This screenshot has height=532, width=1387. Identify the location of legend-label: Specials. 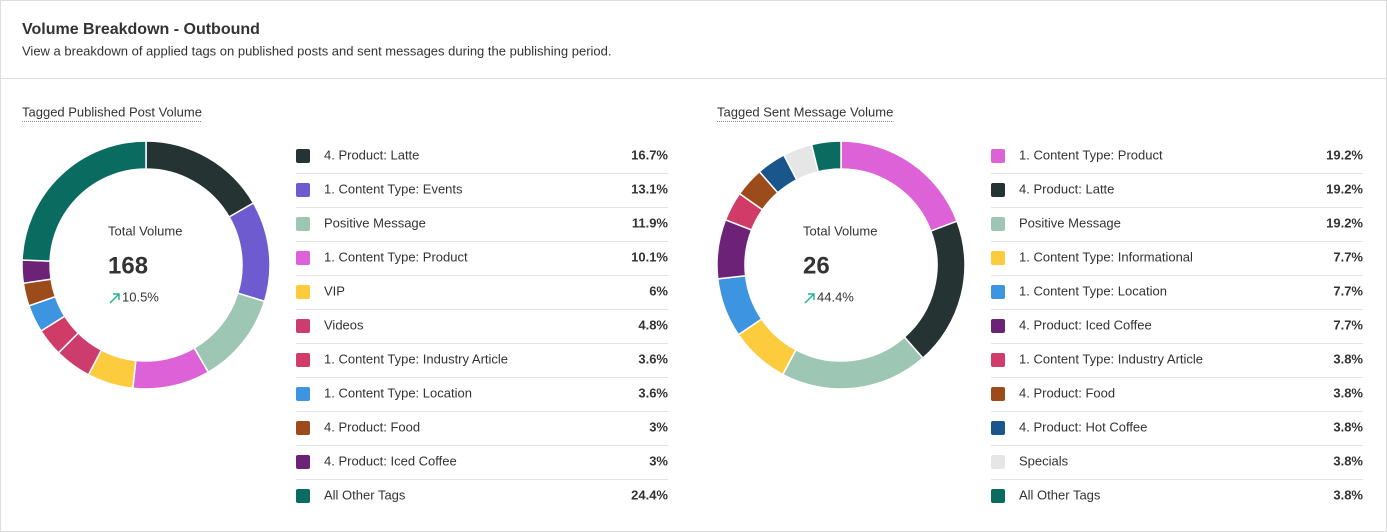
(1044, 460).